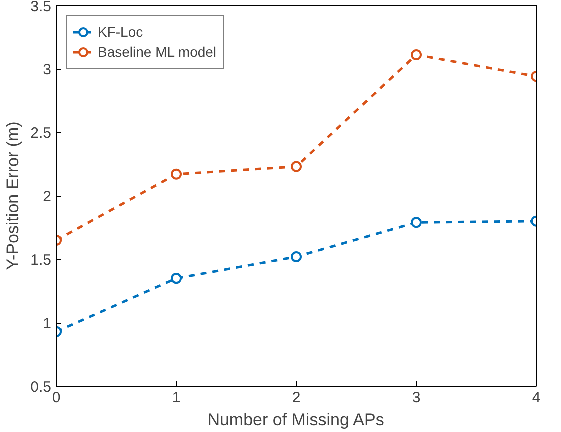  What do you see at coordinates (47, 70) in the screenshot?
I see `y-tick-label: 3` at bounding box center [47, 70].